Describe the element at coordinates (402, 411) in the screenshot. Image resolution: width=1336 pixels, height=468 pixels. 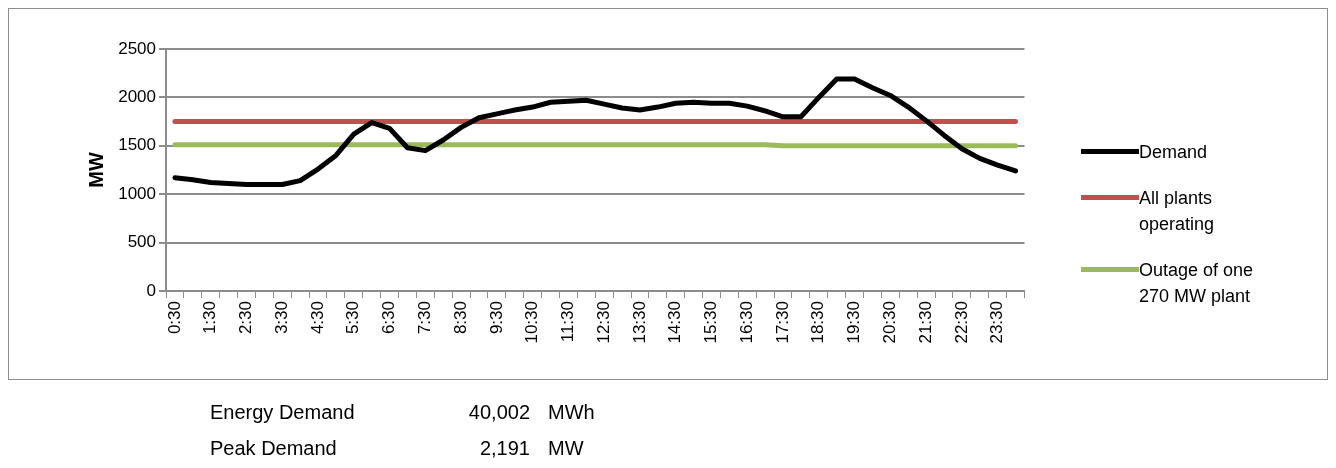
I see `text: Energy Demand 40,002 MWh` at that location.